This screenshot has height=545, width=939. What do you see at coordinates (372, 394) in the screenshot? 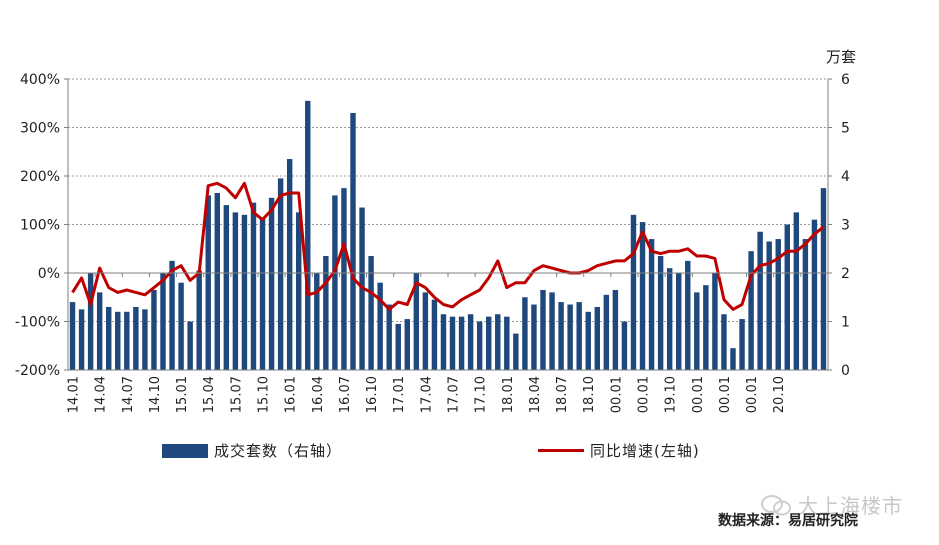
I see `x-tick-label: 16.10` at bounding box center [372, 394].